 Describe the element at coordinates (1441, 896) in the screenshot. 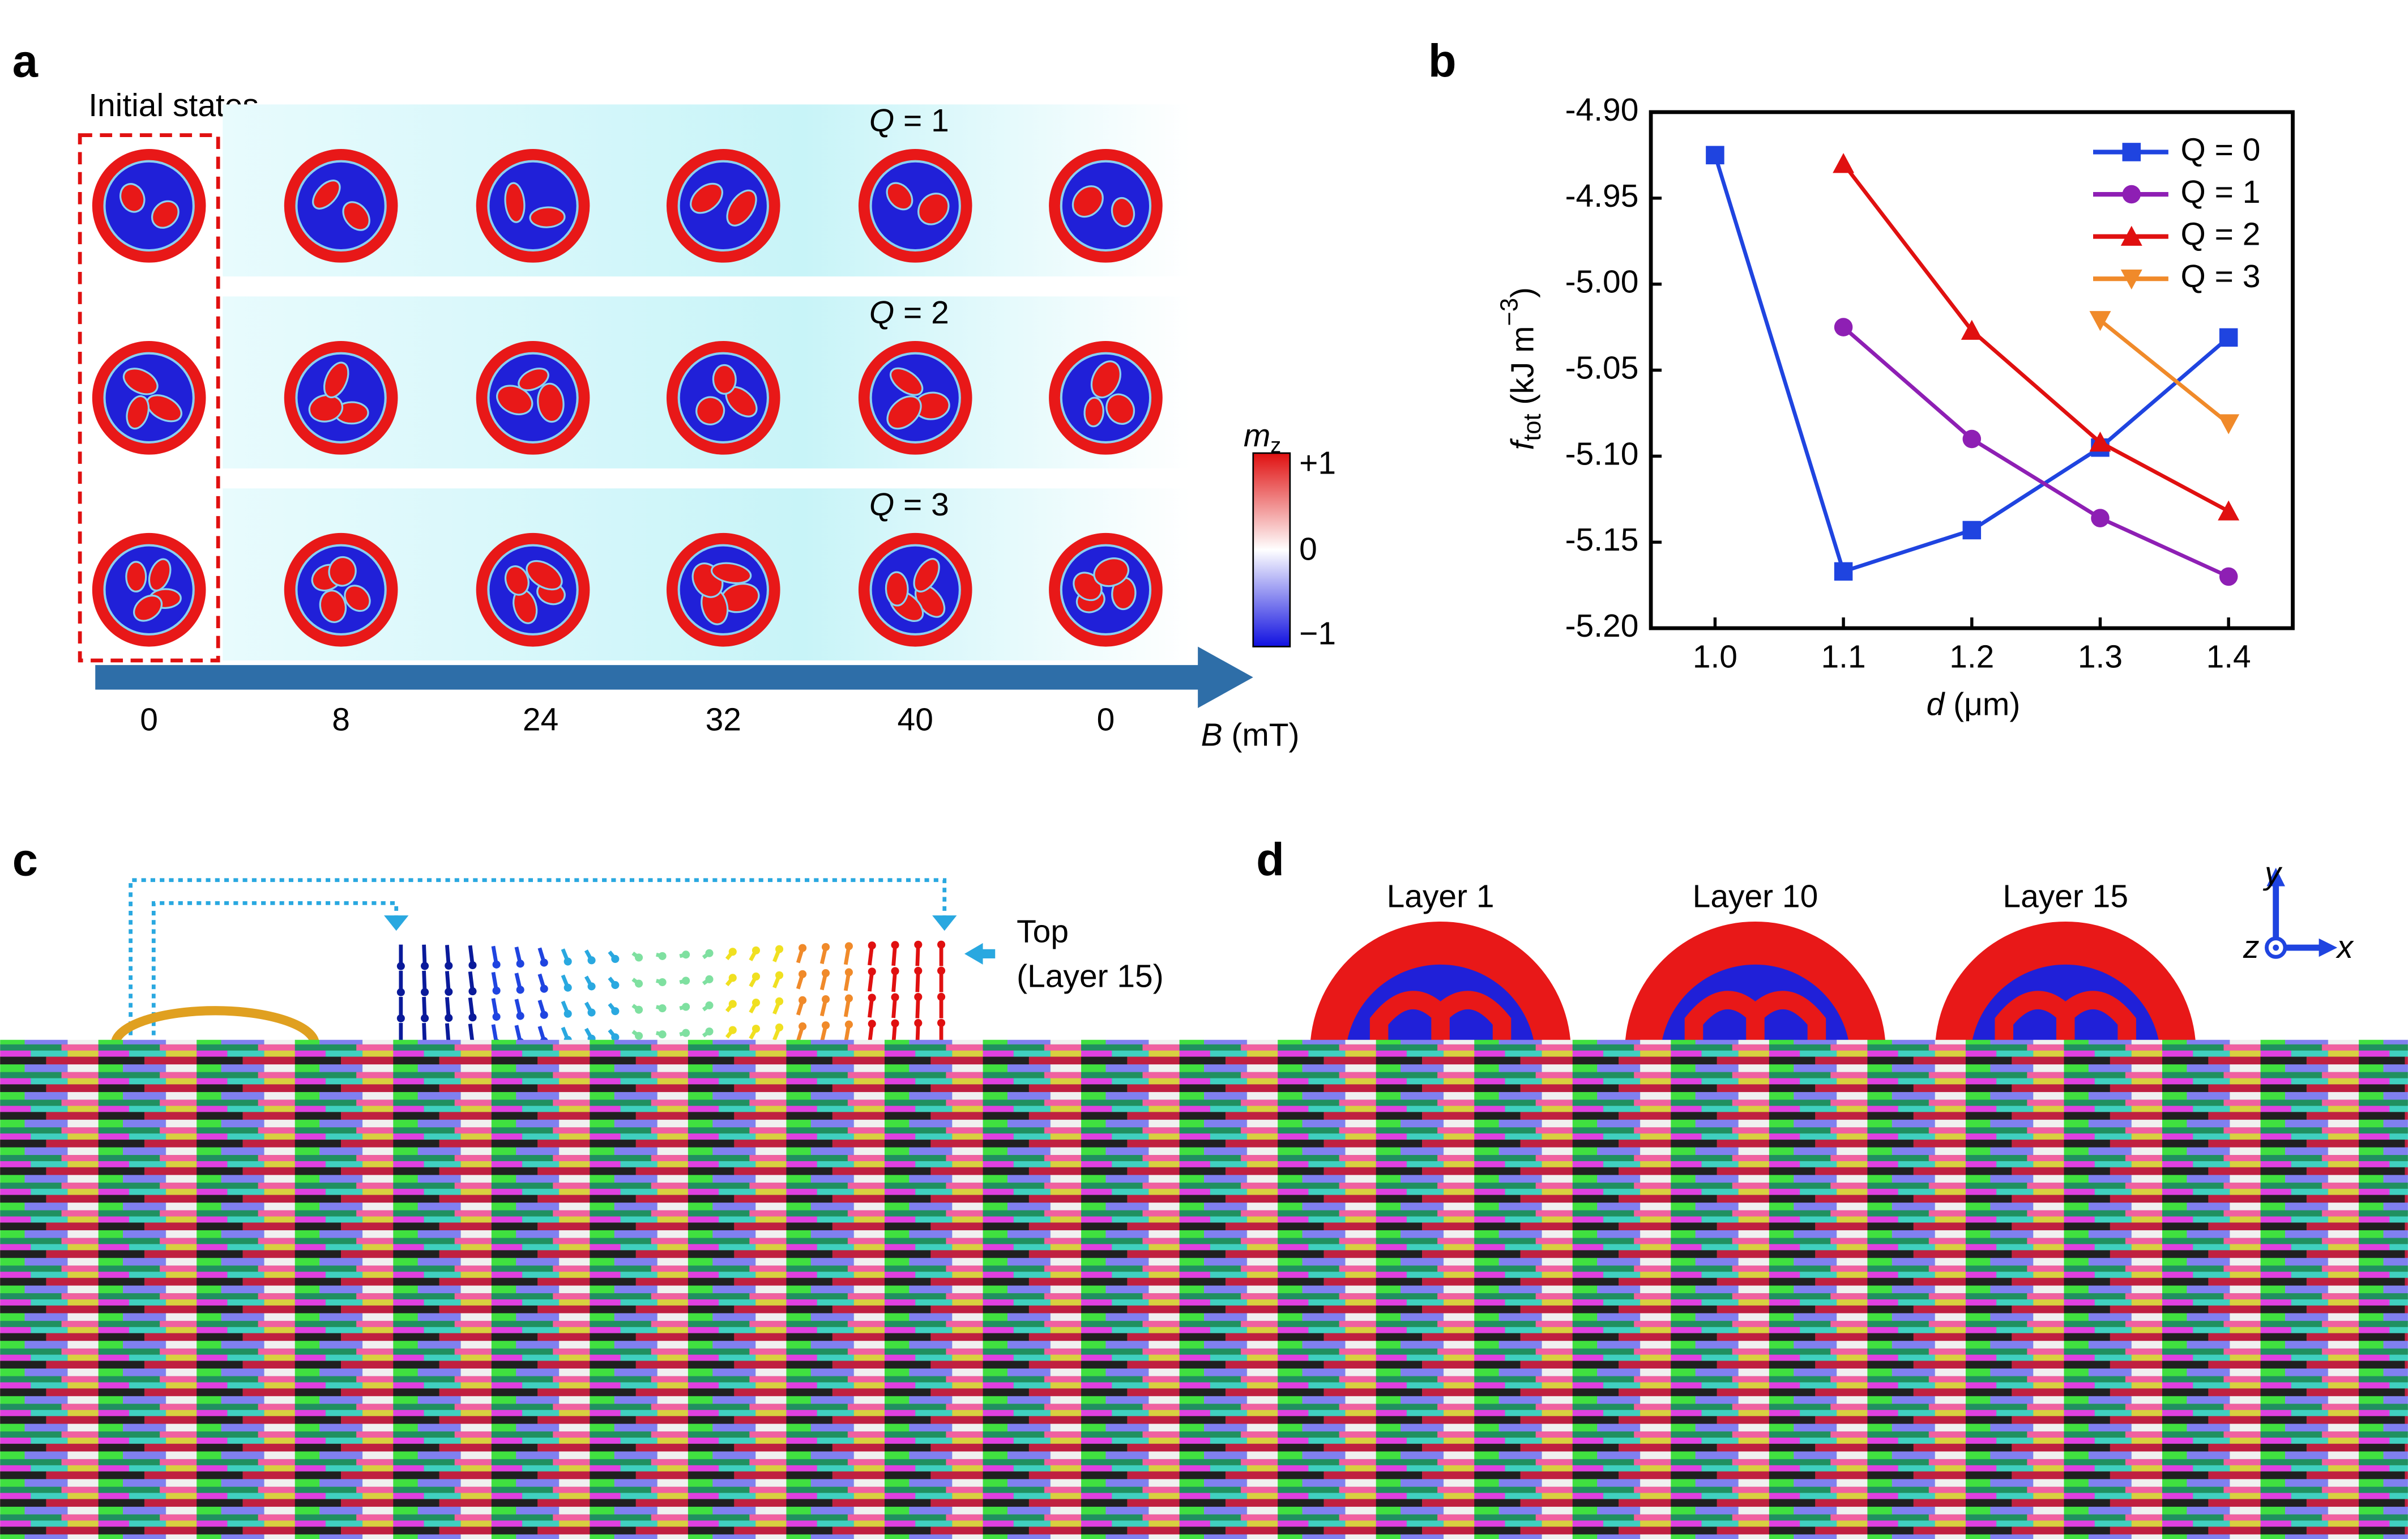

I see `layer-label: Layer 1` at that location.